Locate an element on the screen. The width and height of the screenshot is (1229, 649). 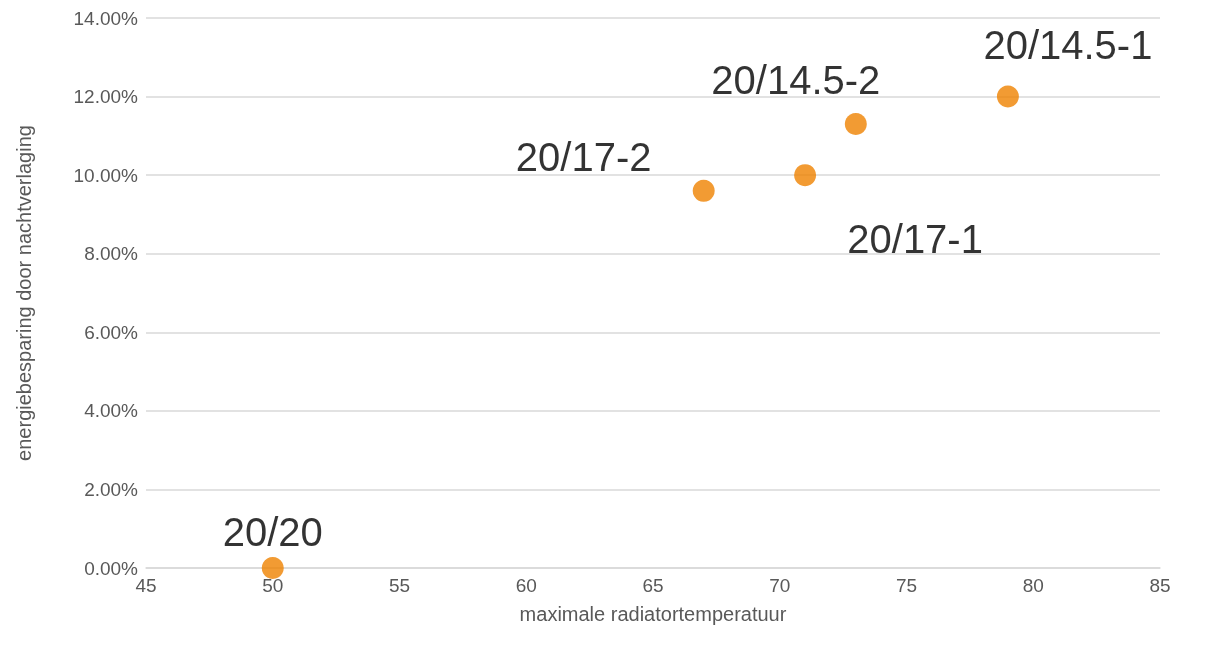
x-tick-label: 60 is located at coordinates (526, 585).